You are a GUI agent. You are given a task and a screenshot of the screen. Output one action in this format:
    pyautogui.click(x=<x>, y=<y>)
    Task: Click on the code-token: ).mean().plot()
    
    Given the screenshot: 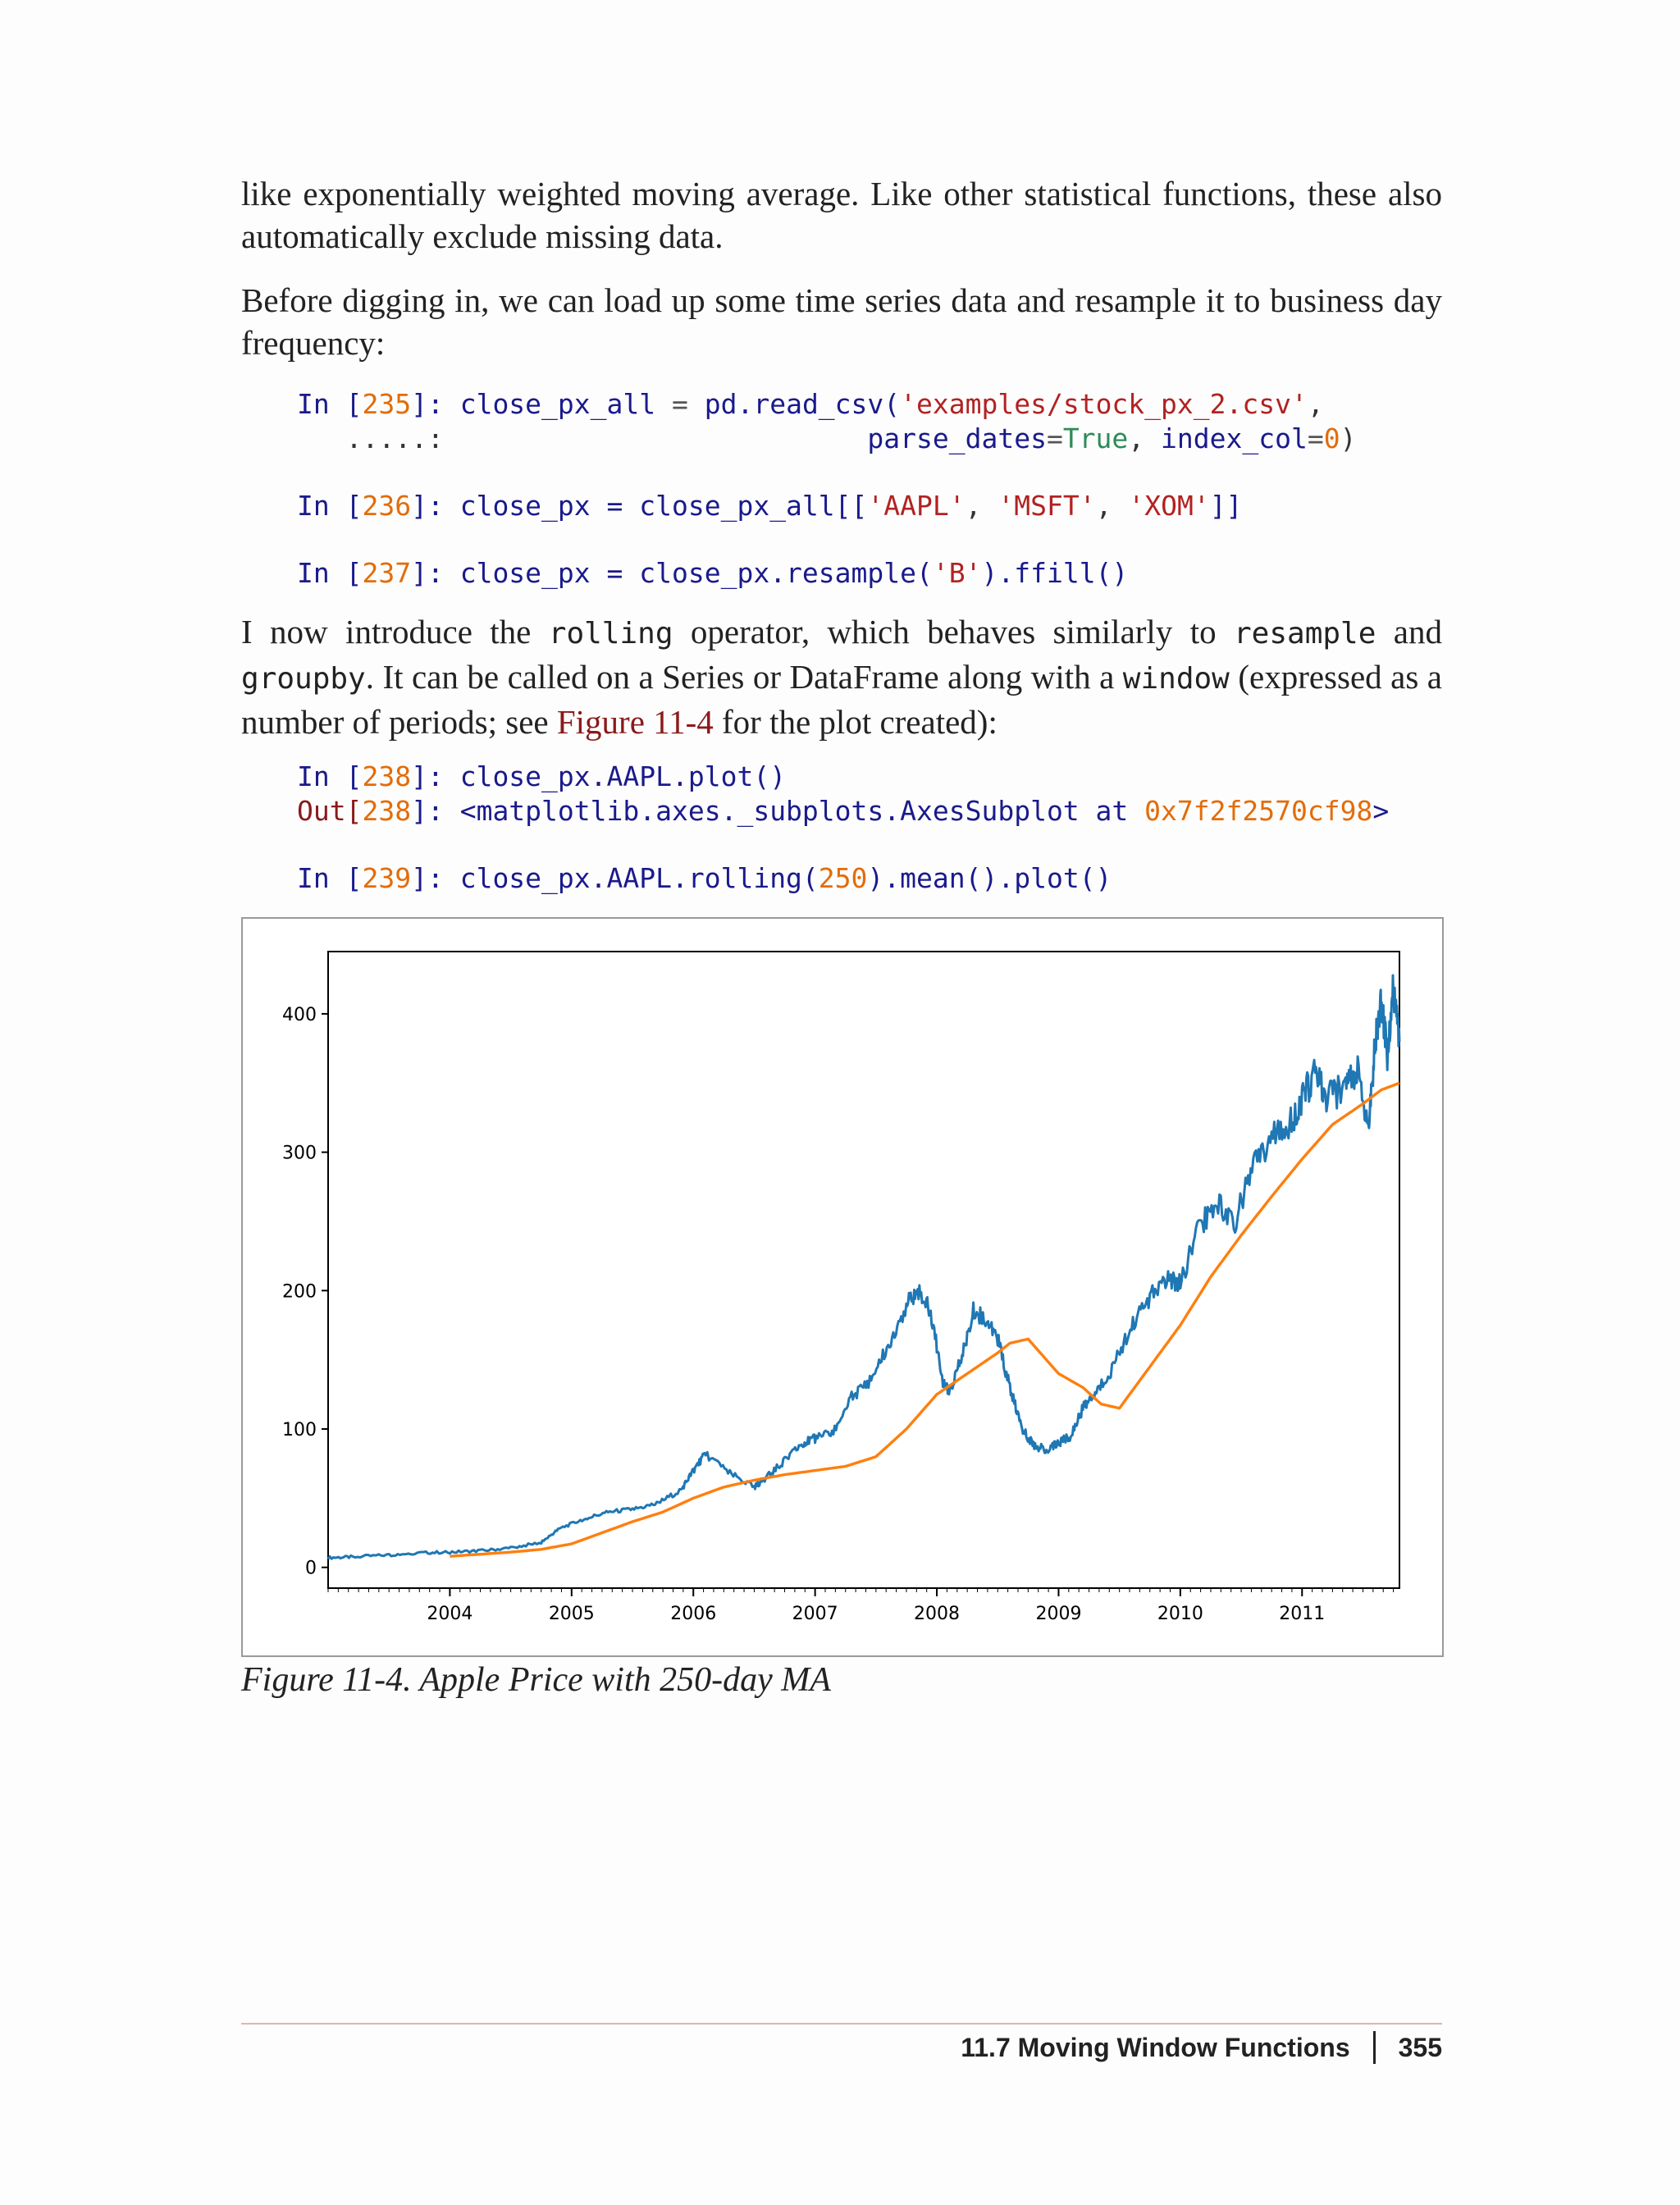 What is the action you would take?
    pyautogui.click(x=989, y=878)
    